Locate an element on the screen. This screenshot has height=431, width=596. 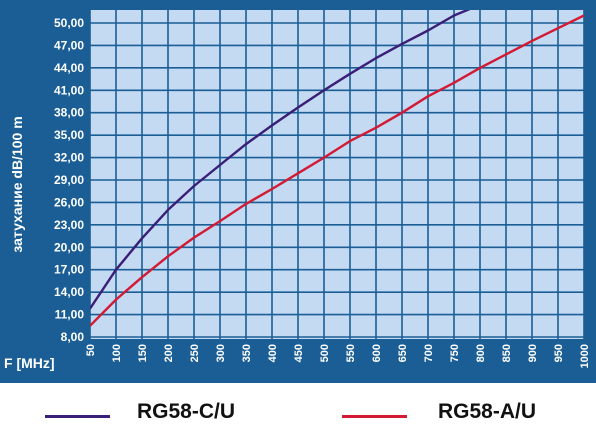
y-tick-label: 32,00 is located at coordinates (69, 158).